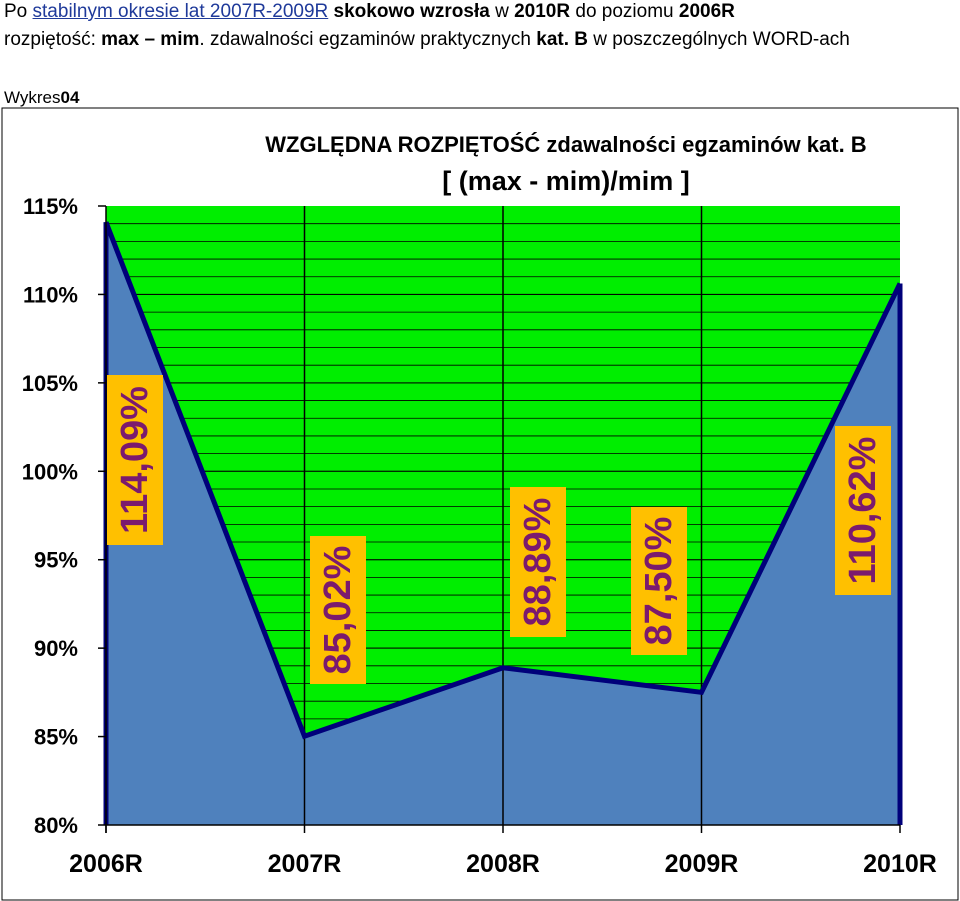 Image resolution: width=960 pixels, height=901 pixels. What do you see at coordinates (502, 11) in the screenshot?
I see `header-line-1-mid-2: w` at bounding box center [502, 11].